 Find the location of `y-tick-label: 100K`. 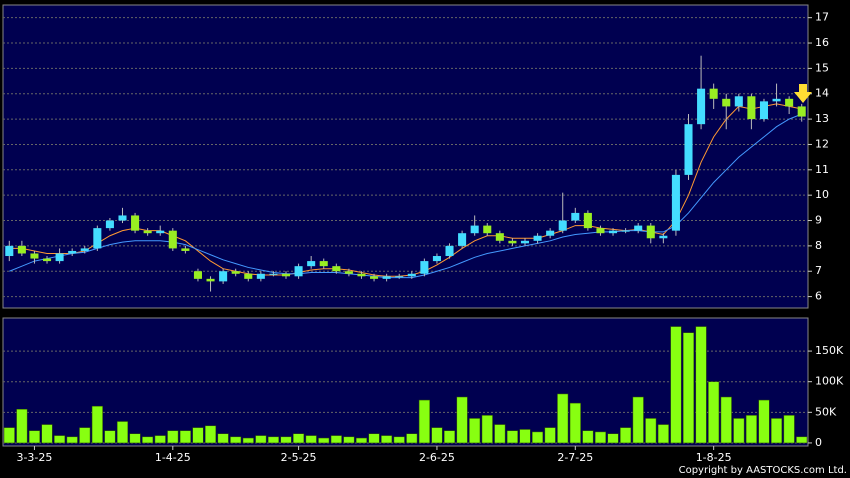

y-tick-label: 100K is located at coordinates (829, 381).